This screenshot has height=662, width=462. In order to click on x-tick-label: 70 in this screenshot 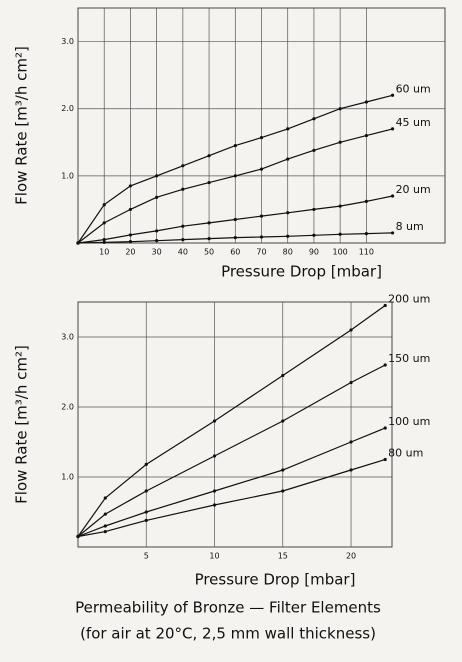, I will do `click(261, 252)`.